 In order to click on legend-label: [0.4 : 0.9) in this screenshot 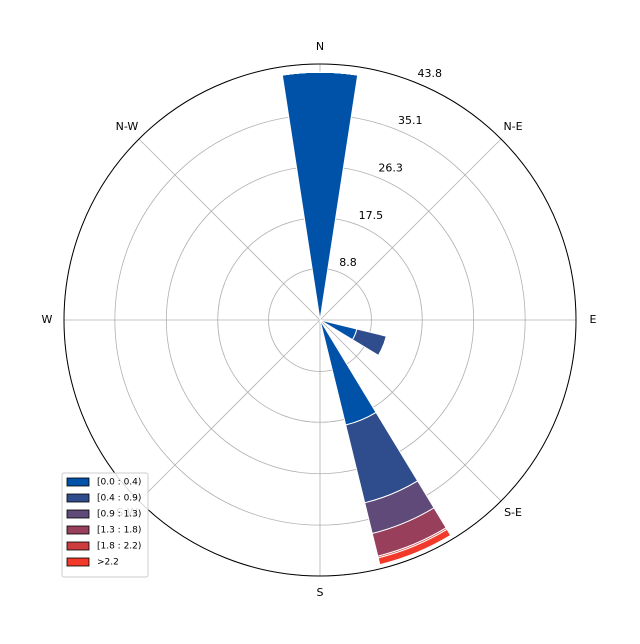, I will do `click(119, 499)`.